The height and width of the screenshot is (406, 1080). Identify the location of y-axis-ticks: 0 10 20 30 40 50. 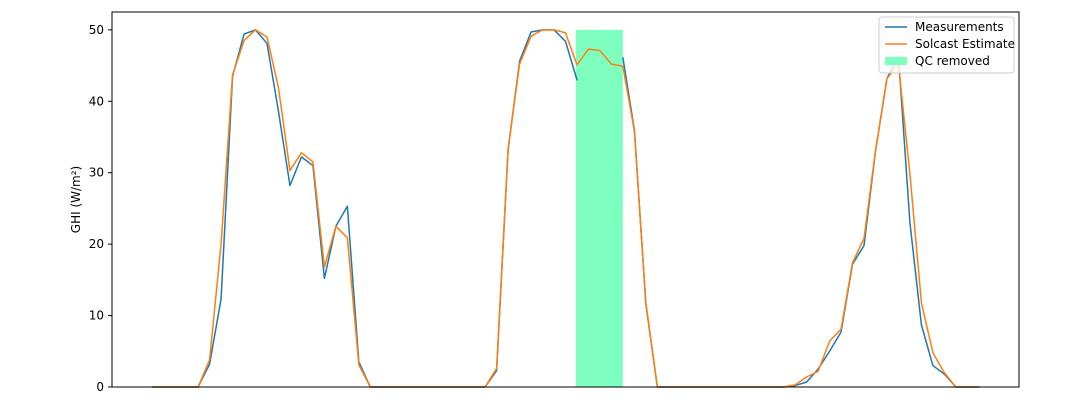
(100, 208).